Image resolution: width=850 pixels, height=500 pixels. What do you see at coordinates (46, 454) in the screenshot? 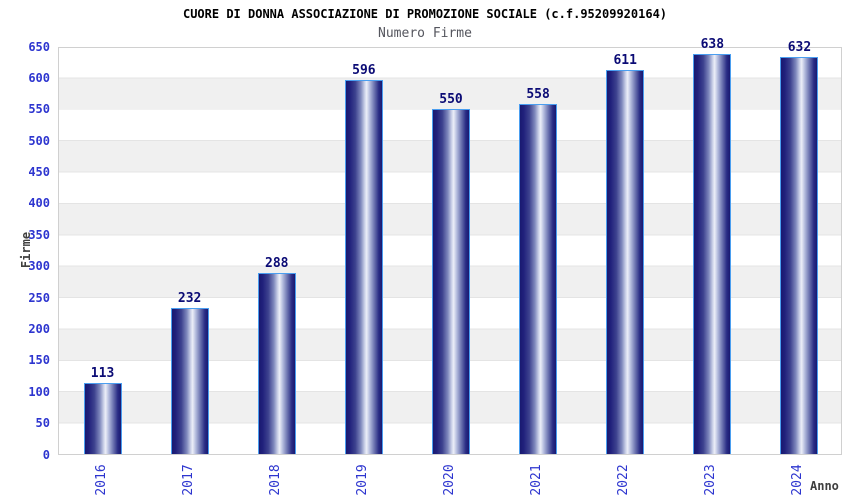
I see `y-tick-label: 0` at bounding box center [46, 454].